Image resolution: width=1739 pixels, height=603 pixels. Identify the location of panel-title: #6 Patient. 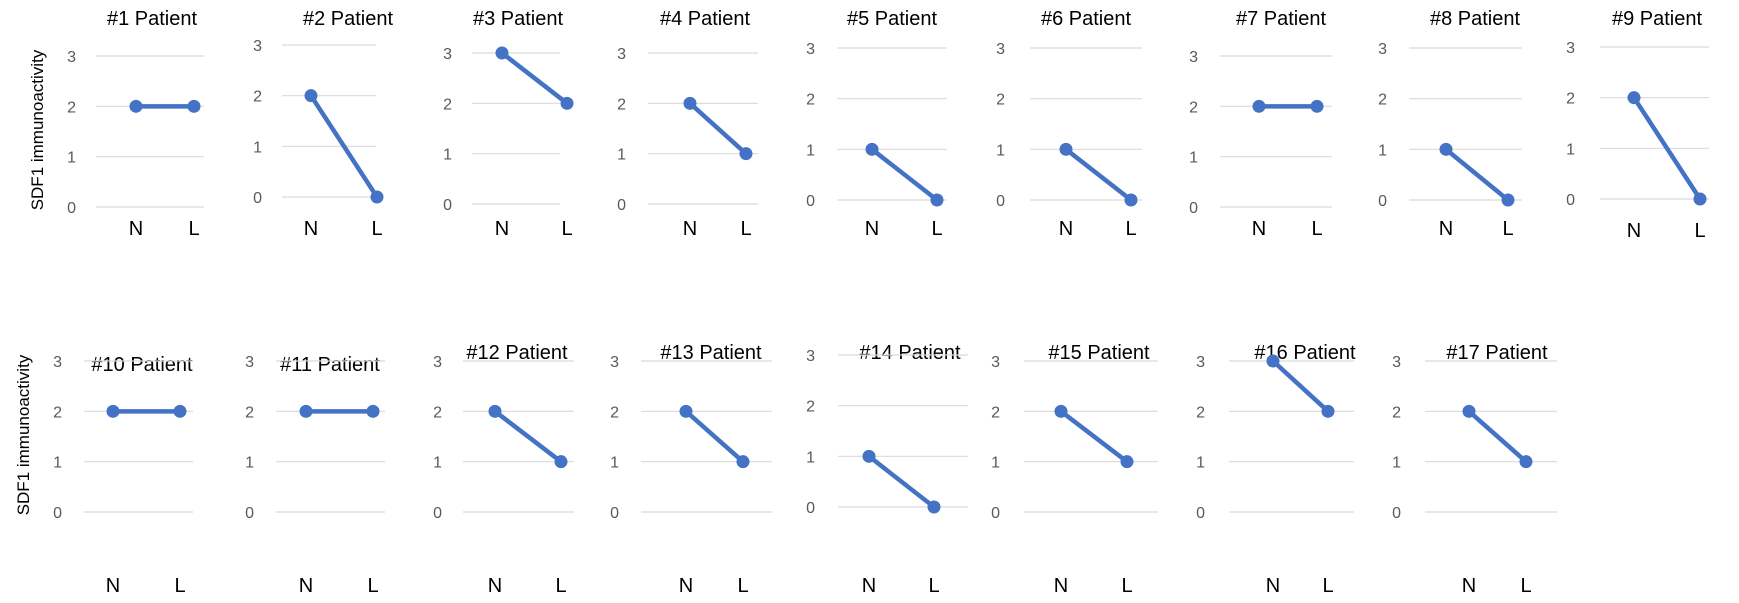
(1086, 19).